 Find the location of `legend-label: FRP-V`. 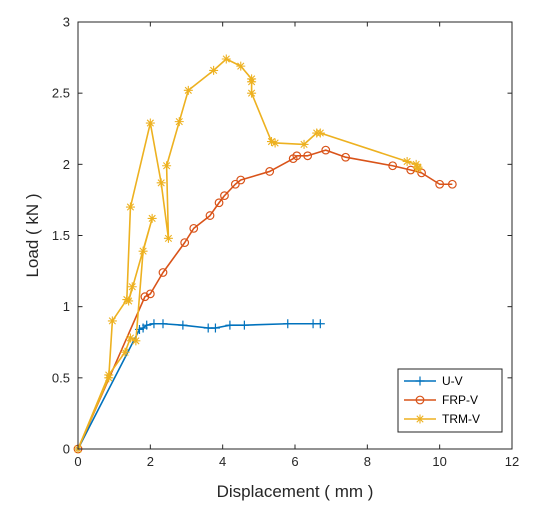

legend-label: FRP-V is located at coordinates (460, 400).